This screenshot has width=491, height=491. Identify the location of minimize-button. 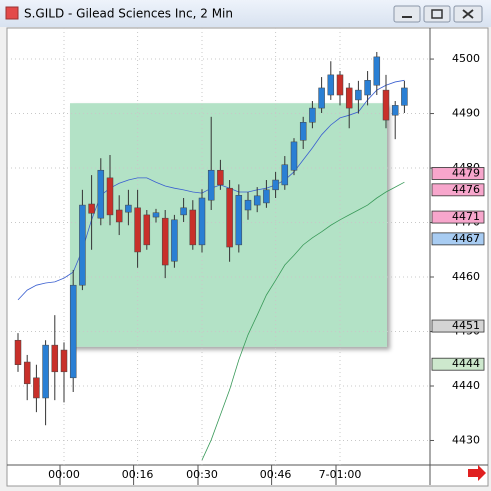
(407, 14).